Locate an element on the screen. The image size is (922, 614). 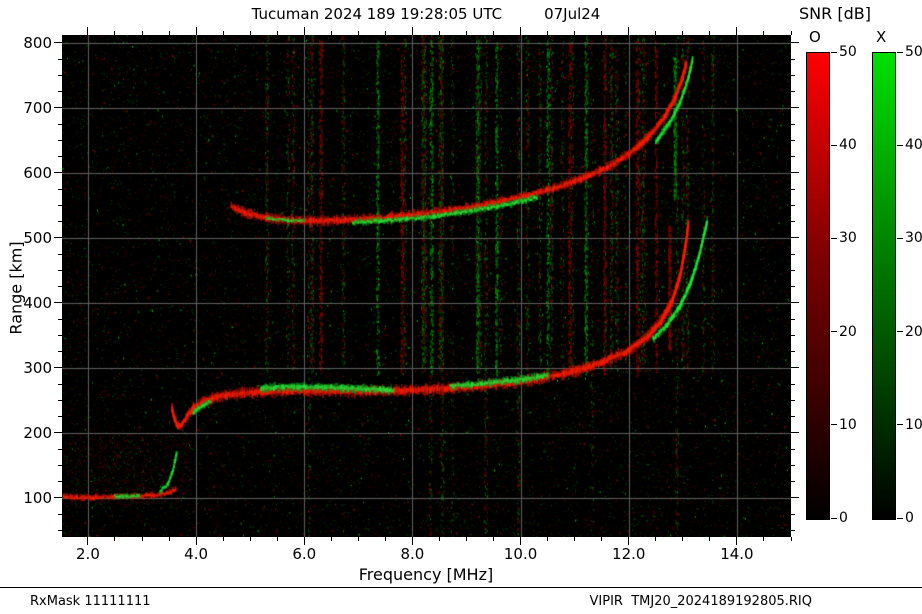
x-tick-label: 14.0 is located at coordinates (737, 554).